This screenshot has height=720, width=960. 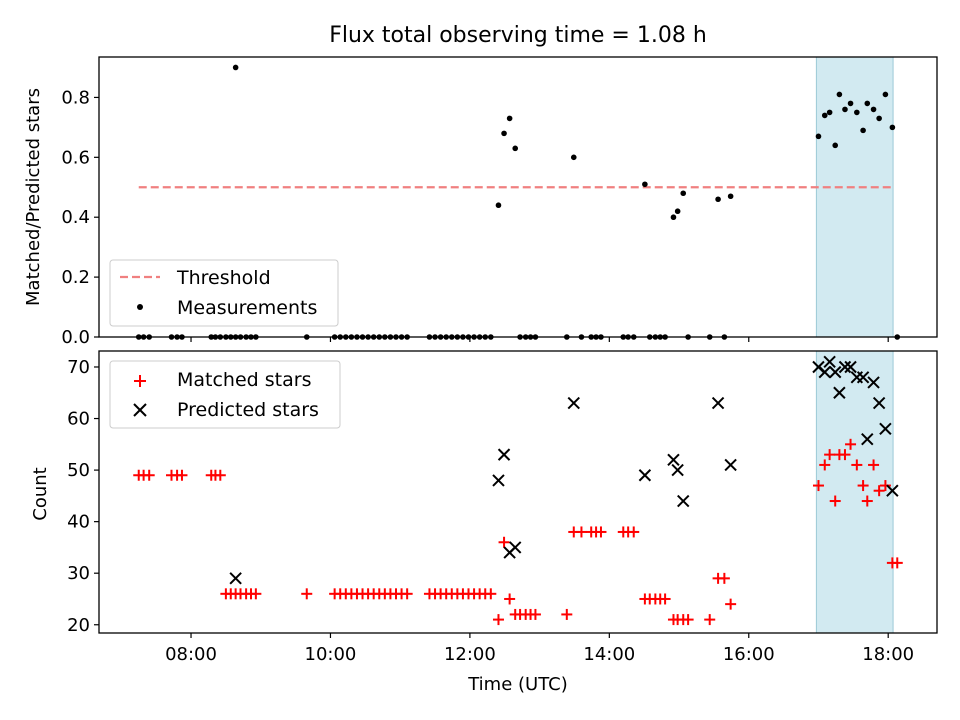 What do you see at coordinates (75, 157) in the screenshot?
I see `ratio-y-tick-label: 0.6` at bounding box center [75, 157].